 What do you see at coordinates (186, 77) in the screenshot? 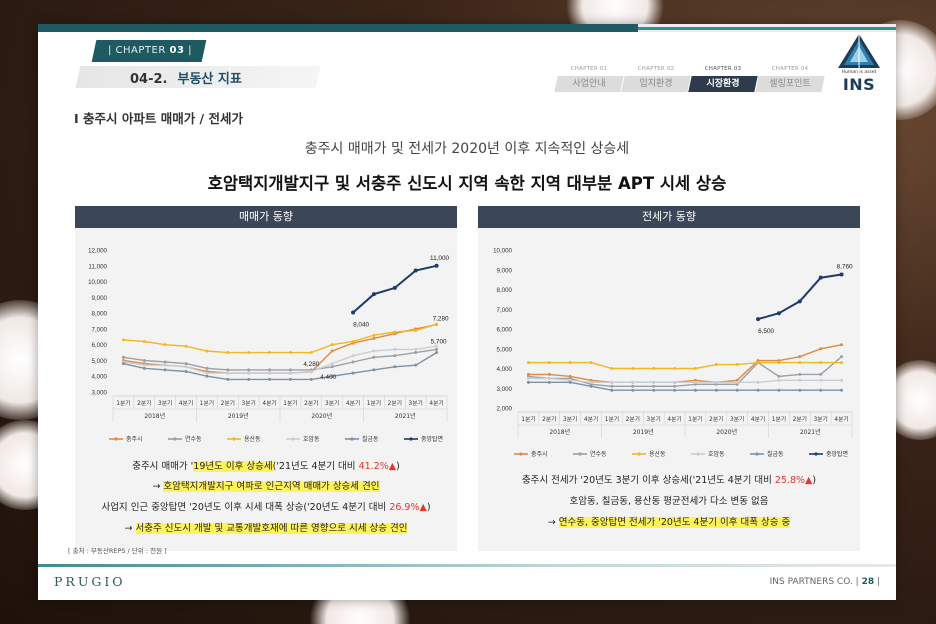
I see `section-title: 04-2. 부동산 지표` at bounding box center [186, 77].